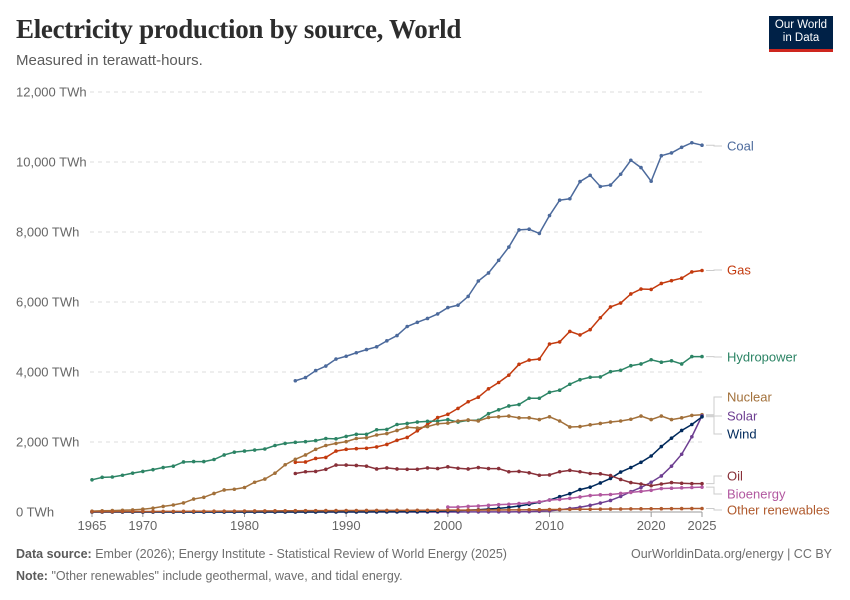  What do you see at coordinates (47, 442) in the screenshot?
I see `y-tick-label: 2,000 TWh` at bounding box center [47, 442].